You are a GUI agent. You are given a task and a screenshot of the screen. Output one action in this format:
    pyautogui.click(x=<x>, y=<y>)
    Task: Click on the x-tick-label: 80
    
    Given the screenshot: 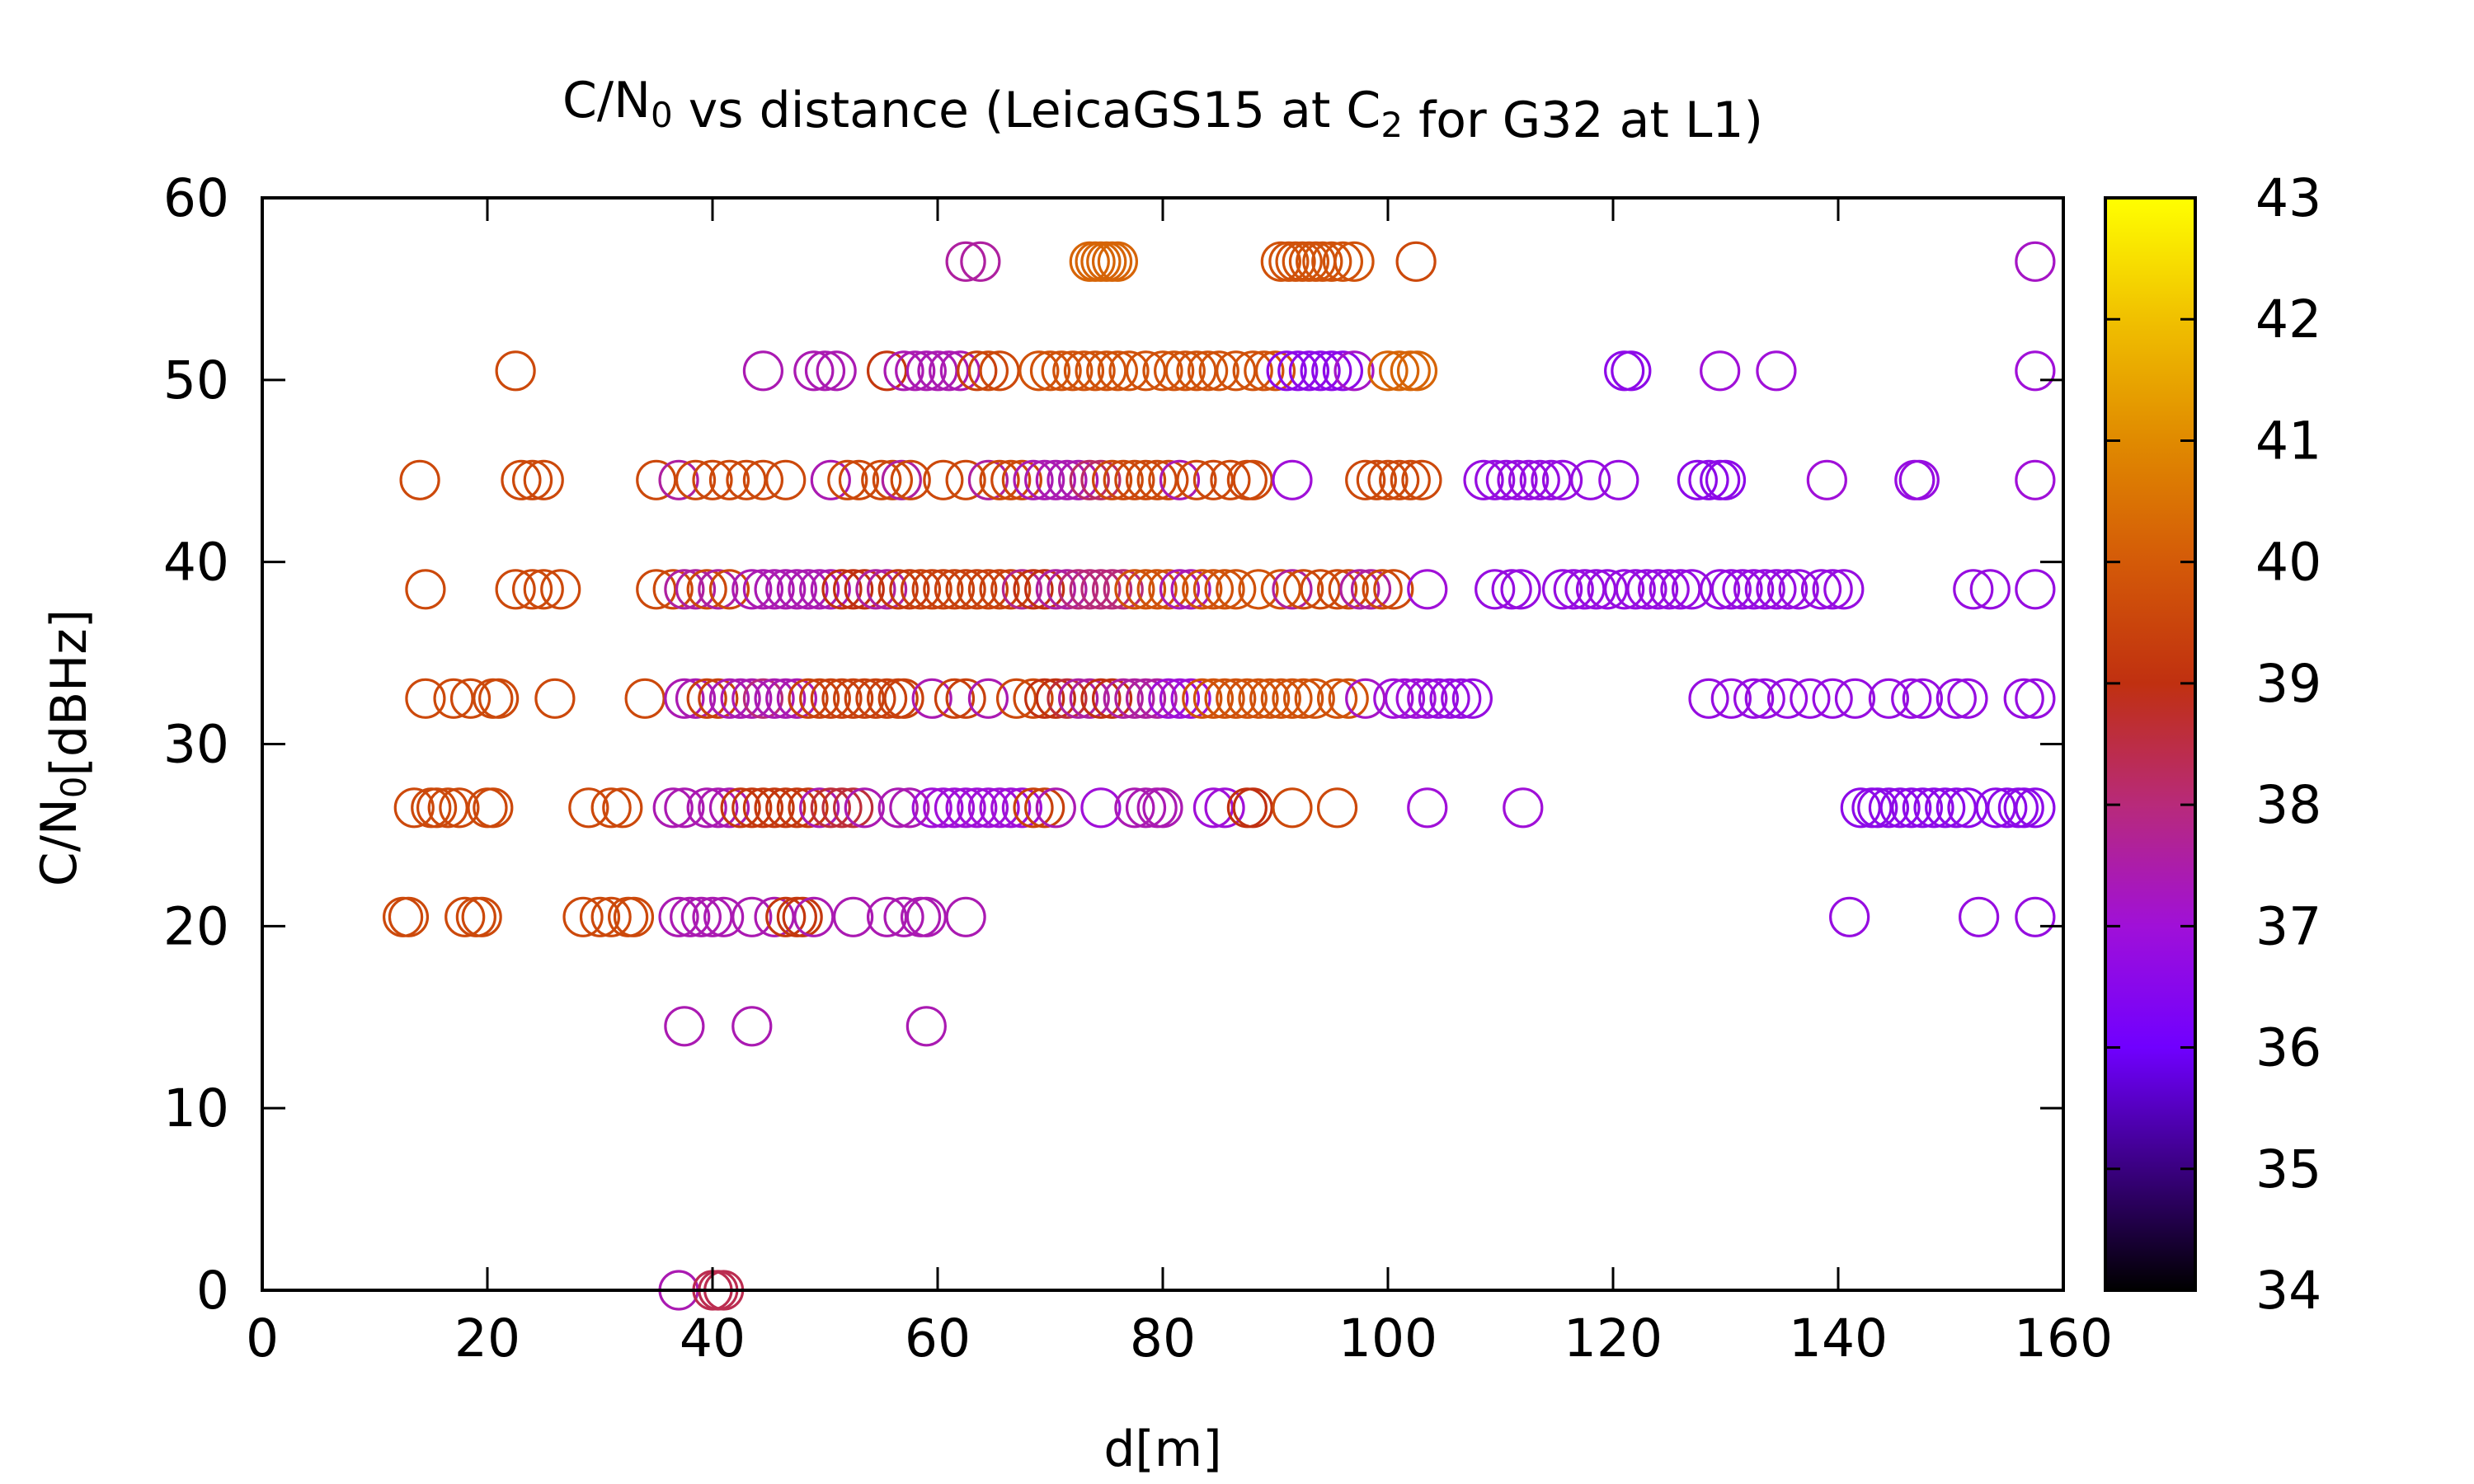 What is the action you would take?
    pyautogui.click(x=1163, y=1338)
    